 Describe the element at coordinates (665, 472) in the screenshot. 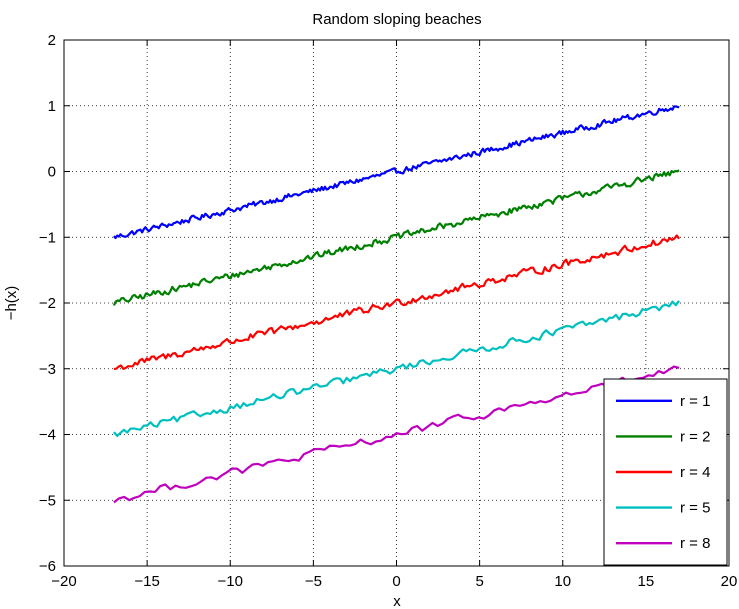

I see `legend: r = 1 r = 2 r = 4 r = 5 r = 8` at that location.